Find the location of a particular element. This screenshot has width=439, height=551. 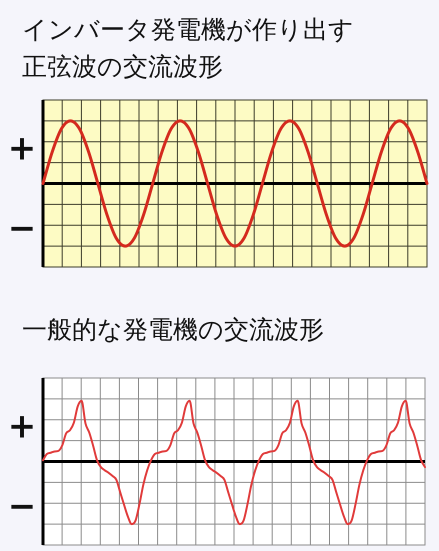

chart-subtitle: 正弦波の交流波形 is located at coordinates (122, 66).